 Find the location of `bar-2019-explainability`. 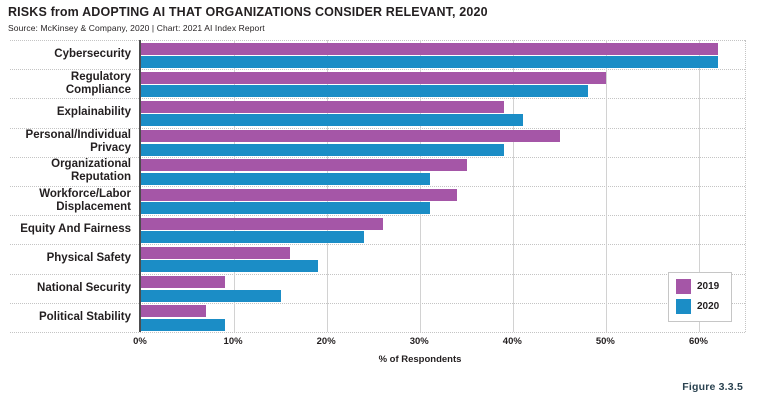

bar-2019-explainability is located at coordinates (322, 106).